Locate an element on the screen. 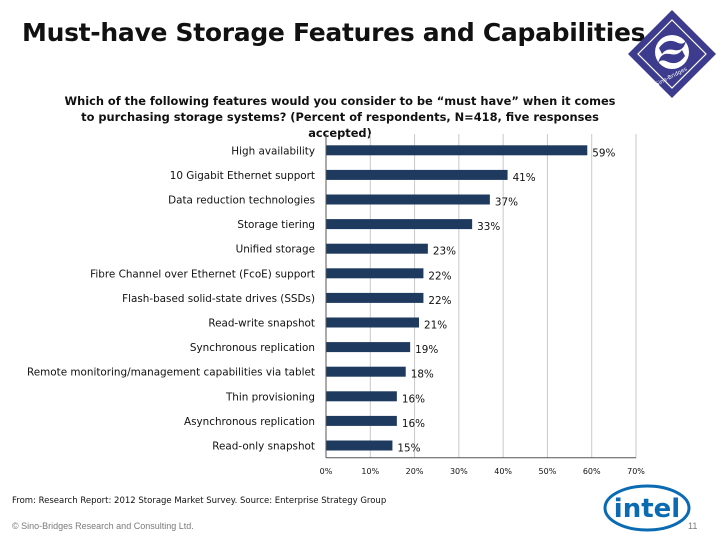  x-tick-label: 50% is located at coordinates (548, 471).